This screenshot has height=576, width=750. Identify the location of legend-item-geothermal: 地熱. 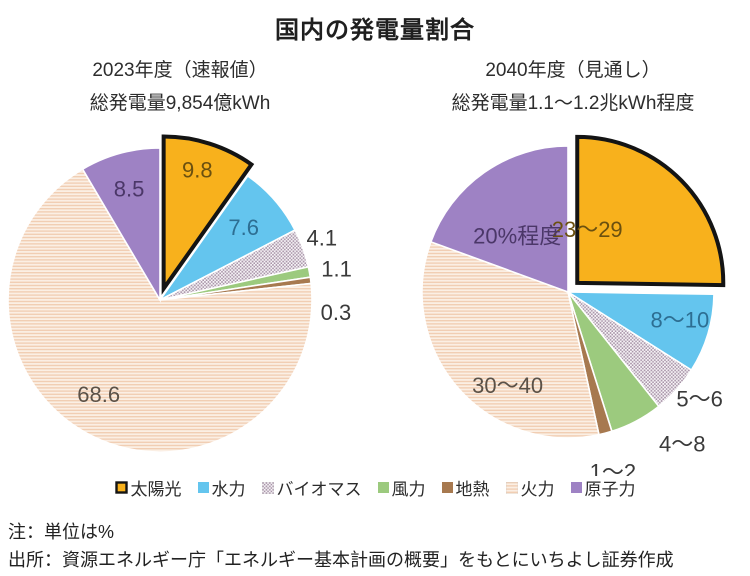
(465, 487).